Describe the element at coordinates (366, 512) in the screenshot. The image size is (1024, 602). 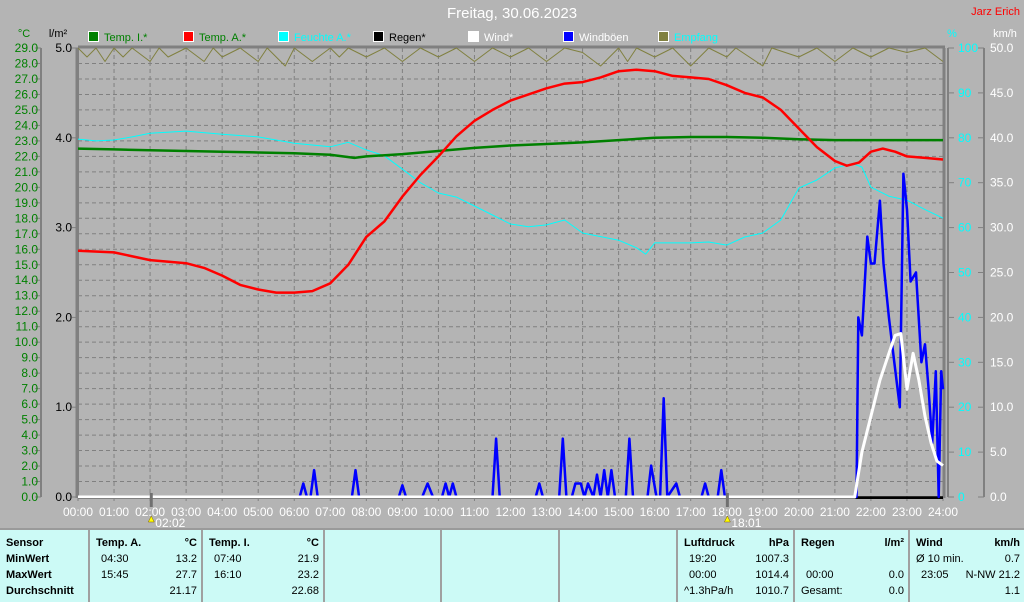
I see `x-tick-label: 08:00` at that location.